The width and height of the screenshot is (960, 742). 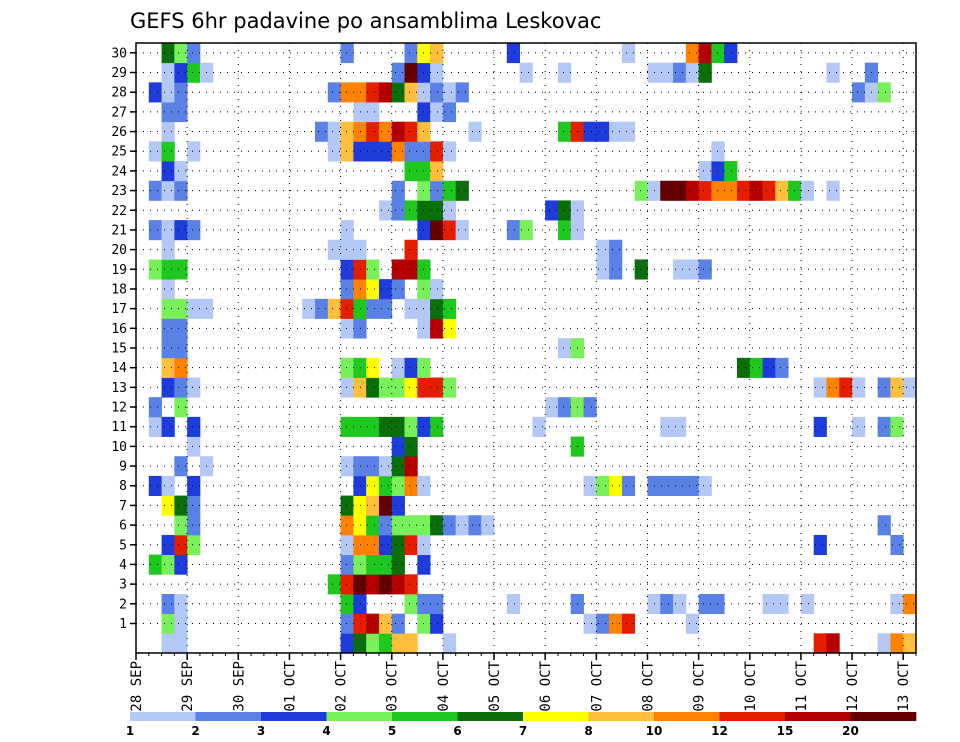 What do you see at coordinates (751, 685) in the screenshot?
I see `x-tick-label: 10 OCT` at bounding box center [751, 685].